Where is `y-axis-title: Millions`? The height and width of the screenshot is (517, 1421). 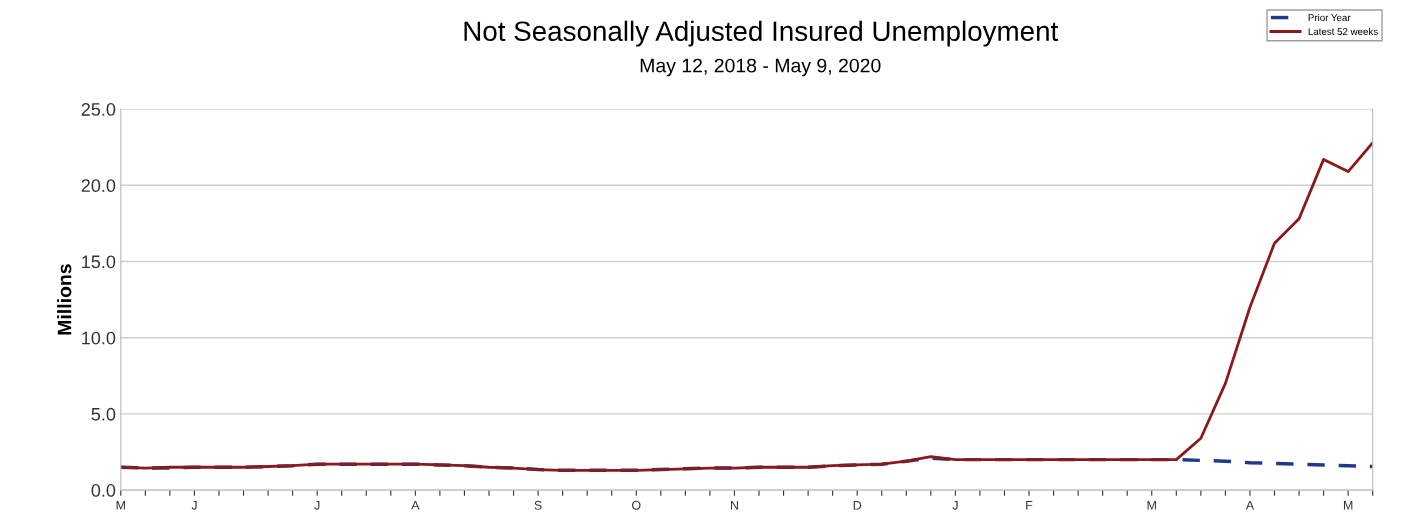 y-axis-title: Millions is located at coordinates (64, 299).